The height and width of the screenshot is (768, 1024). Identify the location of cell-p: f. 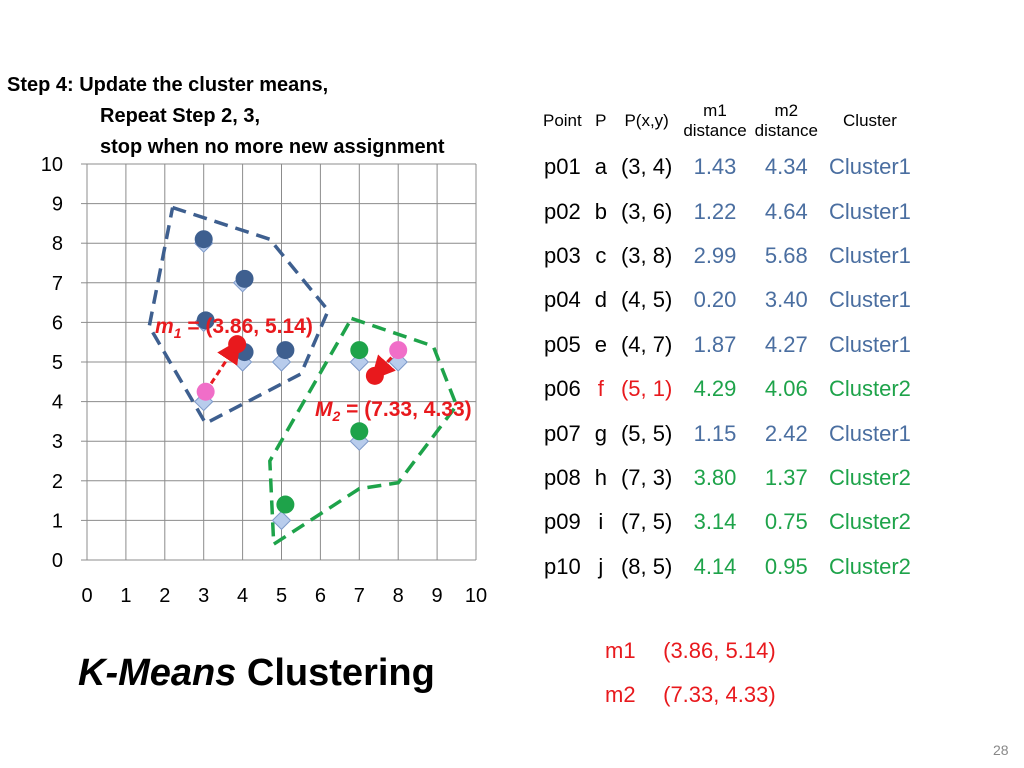
(600, 389).